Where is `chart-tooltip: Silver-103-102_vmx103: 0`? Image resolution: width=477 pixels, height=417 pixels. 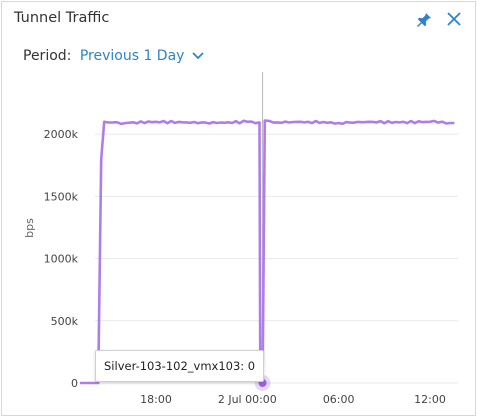
chart-tooltip: Silver-103-102_vmx103: 0 is located at coordinates (180, 366).